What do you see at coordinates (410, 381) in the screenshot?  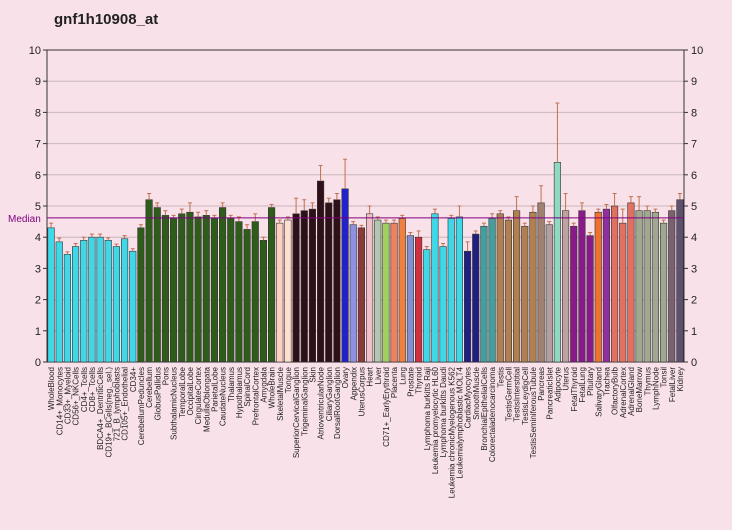 I see `x-tick-label: Prostate` at bounding box center [410, 381].